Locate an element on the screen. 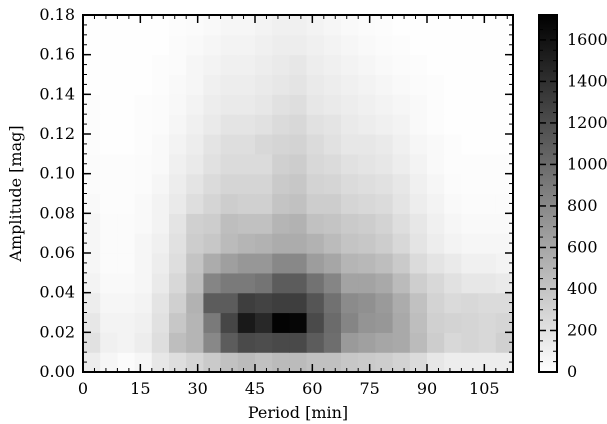  x-tick-label: 60 is located at coordinates (312, 388).